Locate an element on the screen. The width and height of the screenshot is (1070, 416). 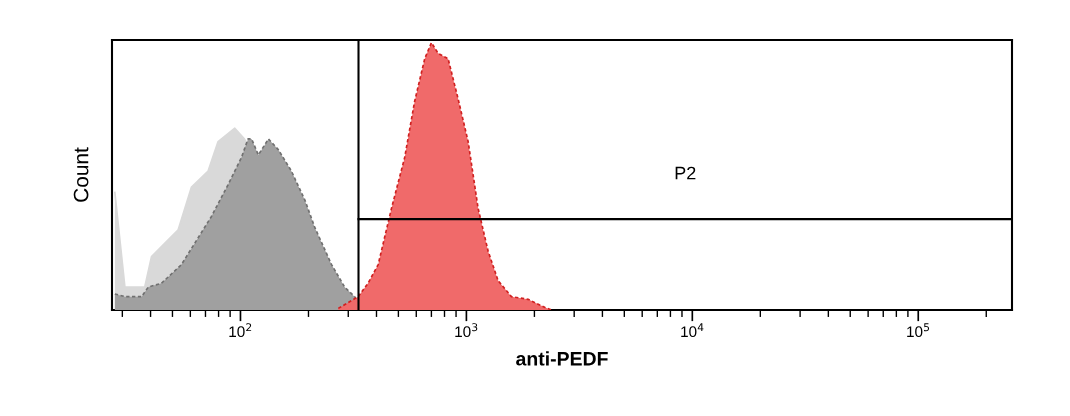
x-tick-label: 10$^{2}$ is located at coordinates (240, 330).